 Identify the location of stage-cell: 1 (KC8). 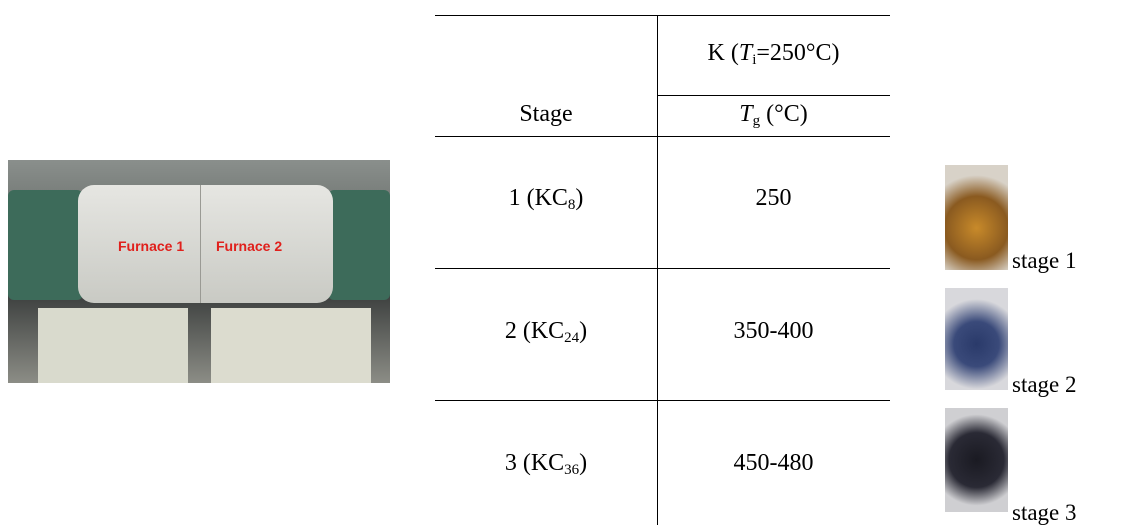
(546, 199).